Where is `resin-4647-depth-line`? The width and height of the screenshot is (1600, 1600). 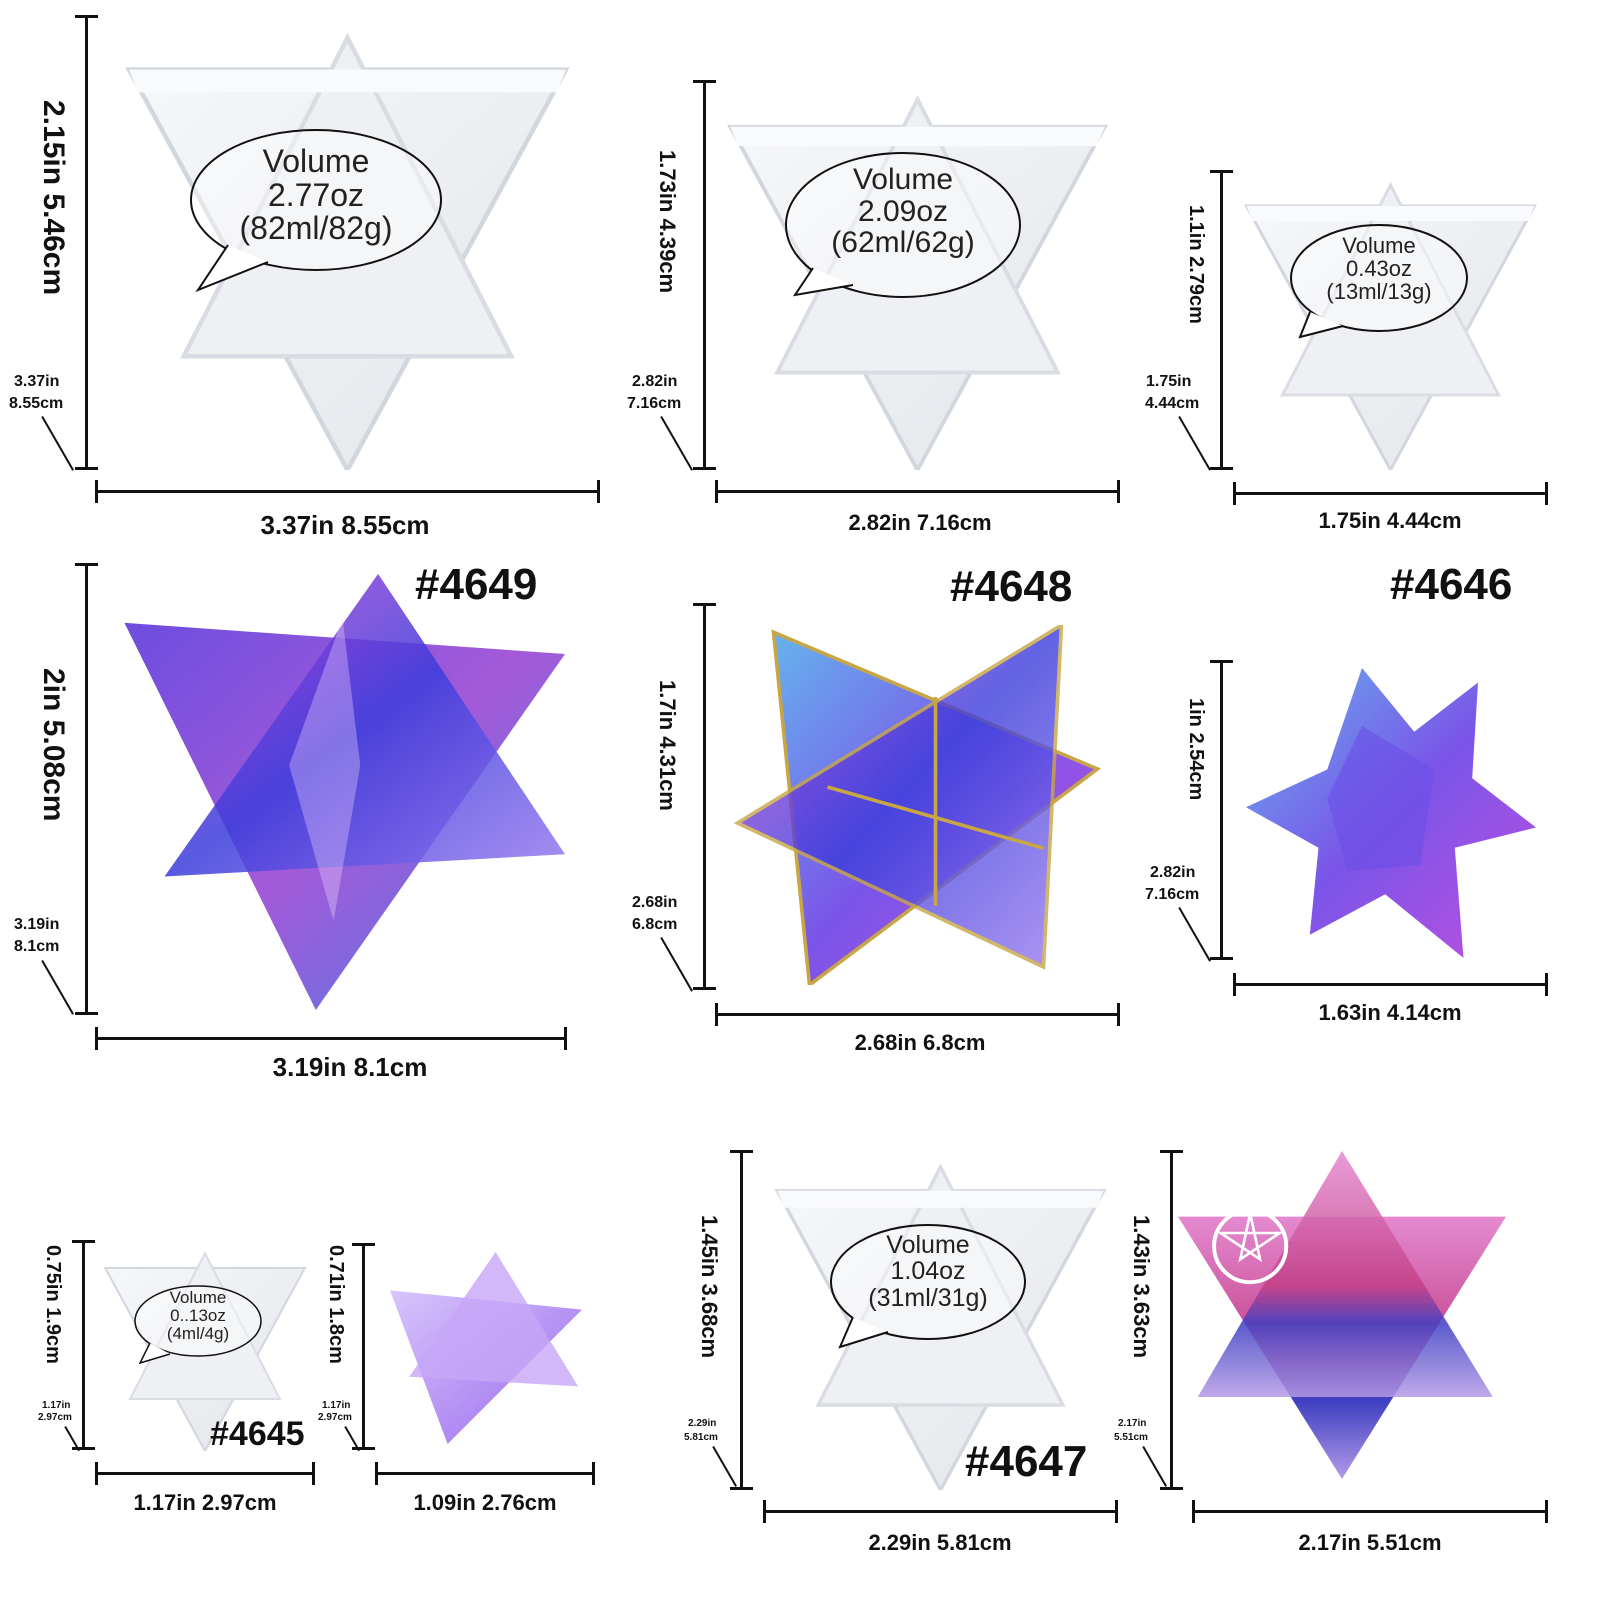
resin-4647-depth-line is located at coordinates (1154, 1466).